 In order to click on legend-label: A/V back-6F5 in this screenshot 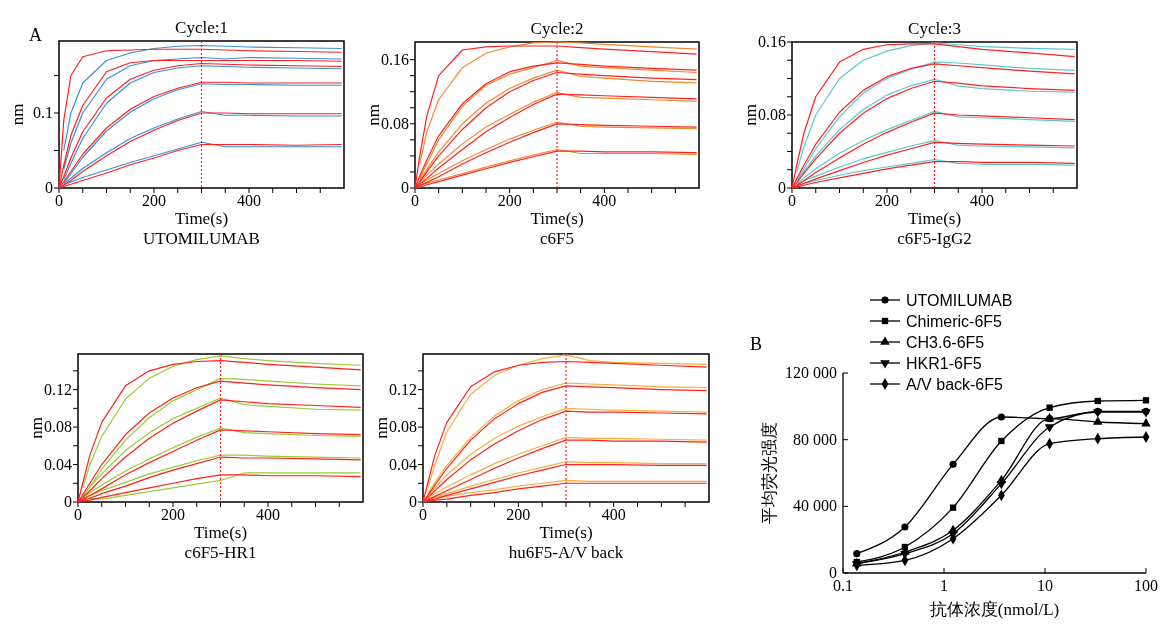, I will do `click(955, 384)`.